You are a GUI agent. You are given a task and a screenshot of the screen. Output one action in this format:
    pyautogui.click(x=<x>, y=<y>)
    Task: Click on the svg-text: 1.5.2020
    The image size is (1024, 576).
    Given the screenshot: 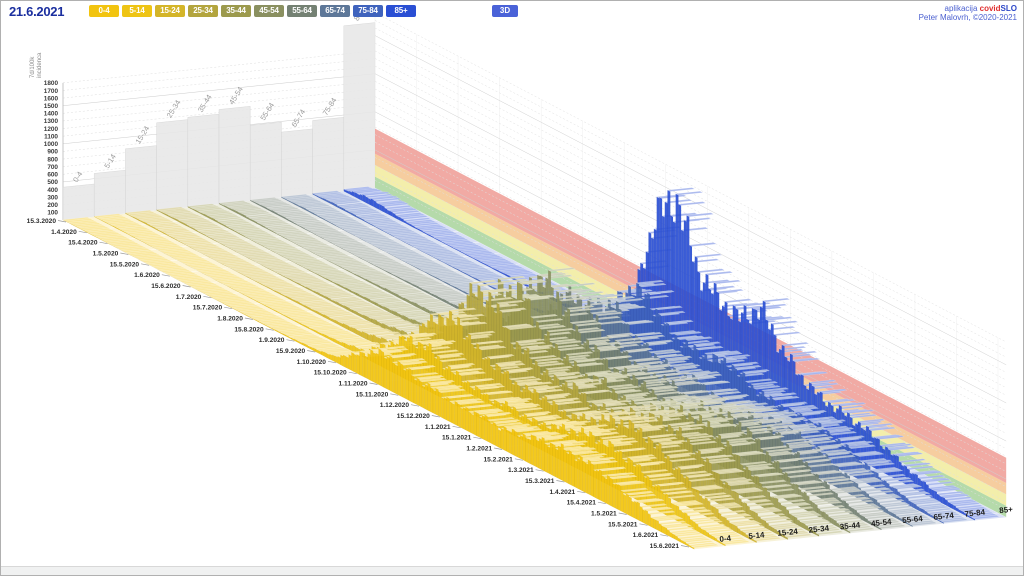 What is the action you would take?
    pyautogui.click(x=106, y=253)
    